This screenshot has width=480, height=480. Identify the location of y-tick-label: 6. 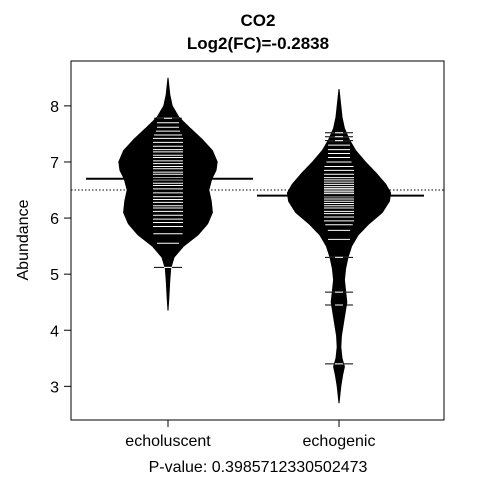
(54, 219).